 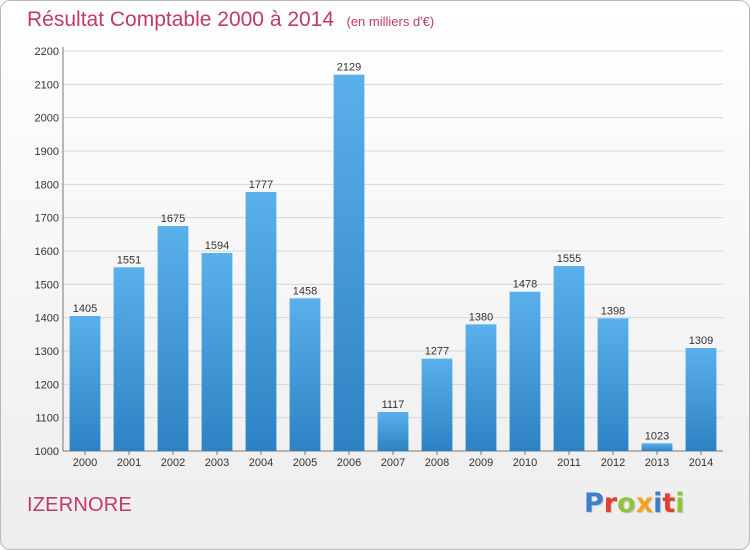 I want to click on bar-2004, so click(x=261, y=321).